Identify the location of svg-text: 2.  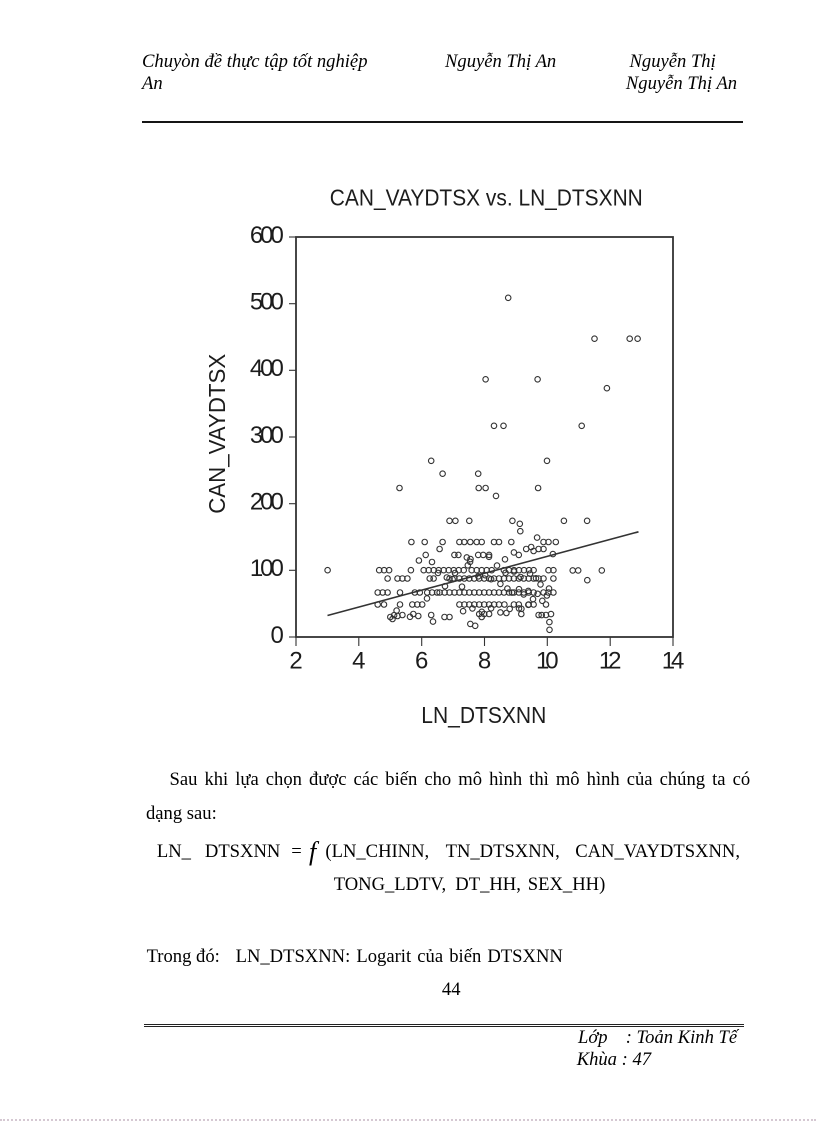
(295, 660).